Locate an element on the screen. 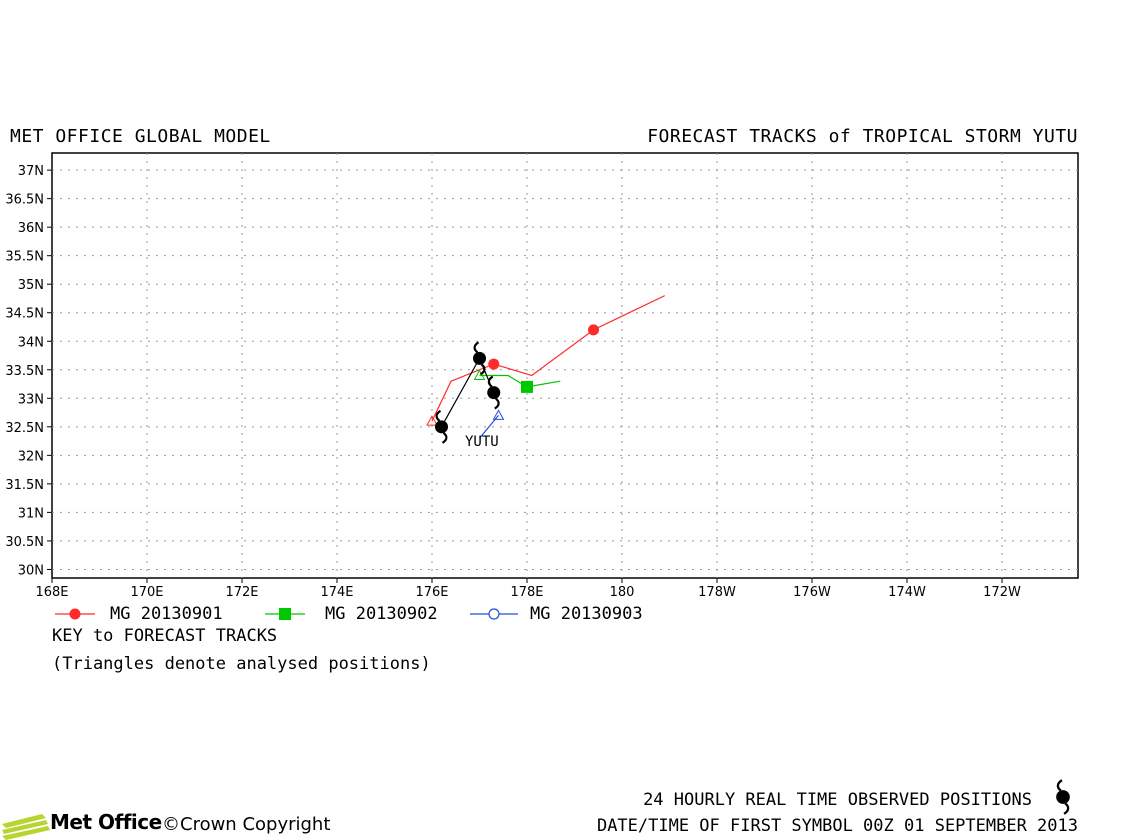  storm-icon is located at coordinates (1063, 797).